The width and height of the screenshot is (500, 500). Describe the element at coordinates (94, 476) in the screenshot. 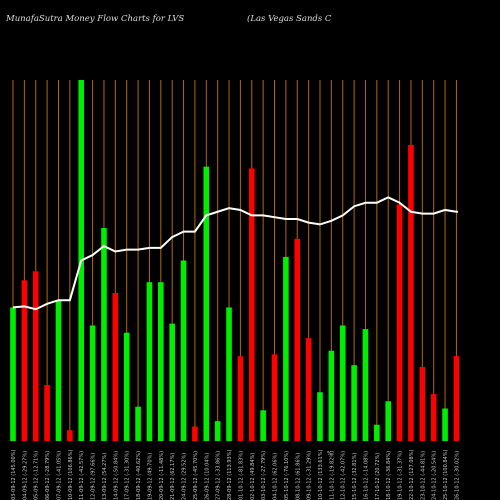

I see `x-tick-label: 12-09-12 (97.66%)` at that location.